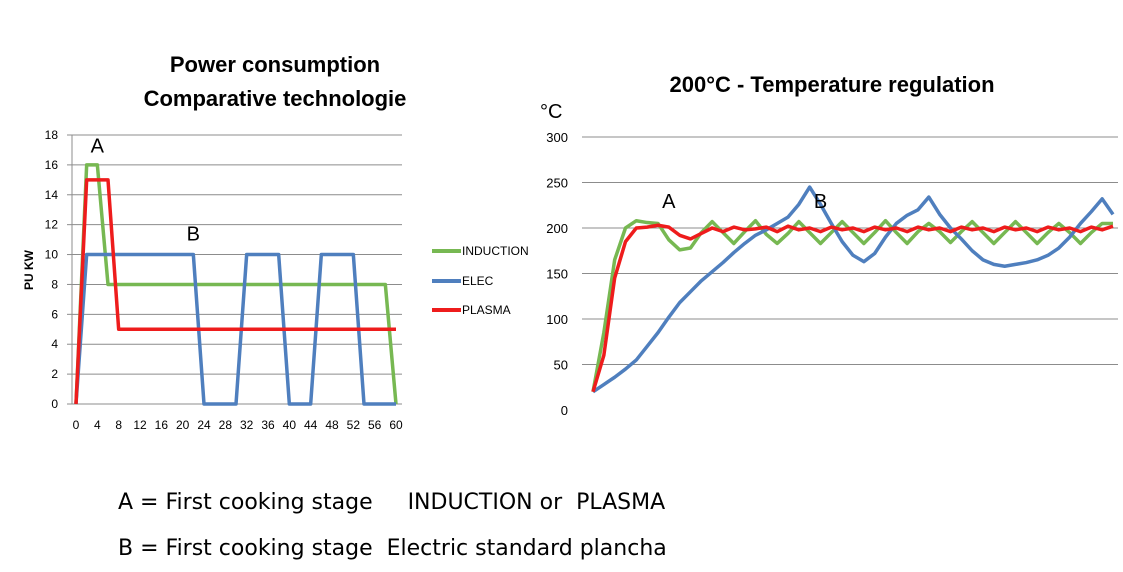 This screenshot has height=572, width=1123. What do you see at coordinates (52, 135) in the screenshot?
I see `power-y-tick-label: 18` at bounding box center [52, 135].